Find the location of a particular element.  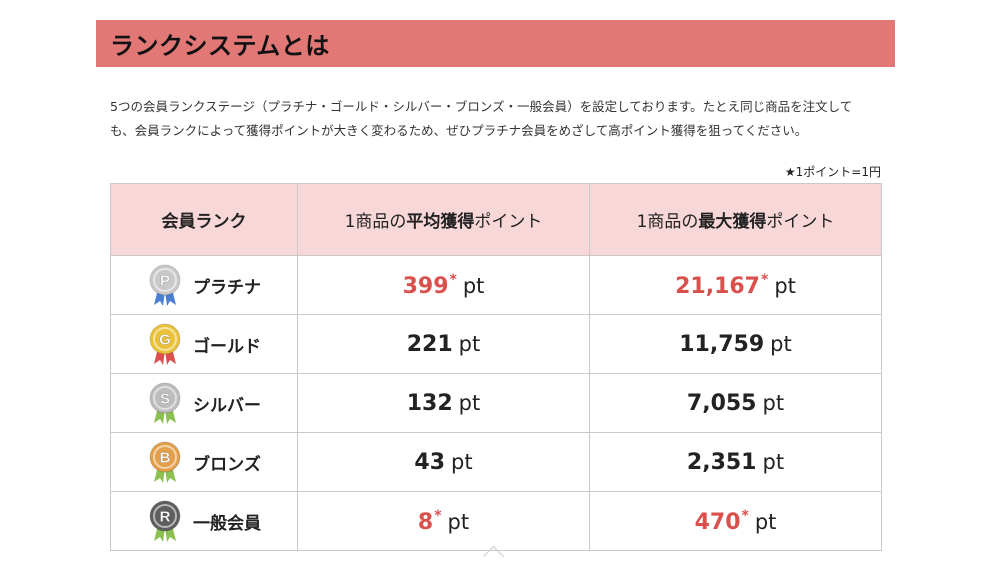

table-row: R 一般会員 8* pt 470* pt is located at coordinates (496, 521).